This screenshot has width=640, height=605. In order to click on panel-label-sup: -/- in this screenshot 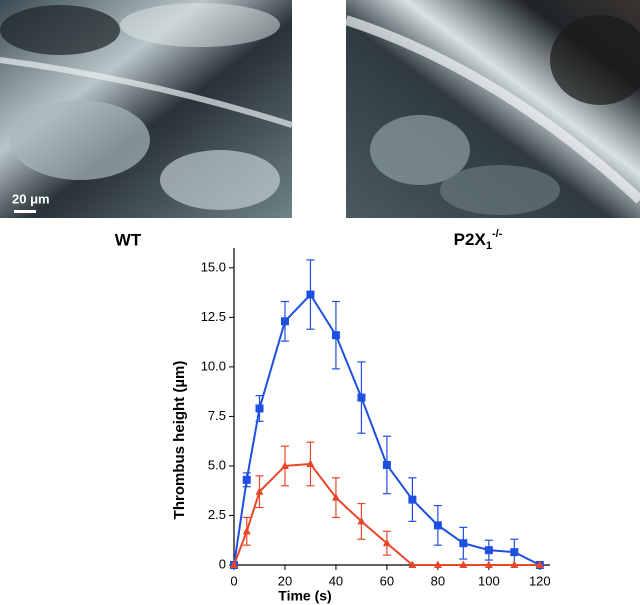, I will do `click(497, 234)`.